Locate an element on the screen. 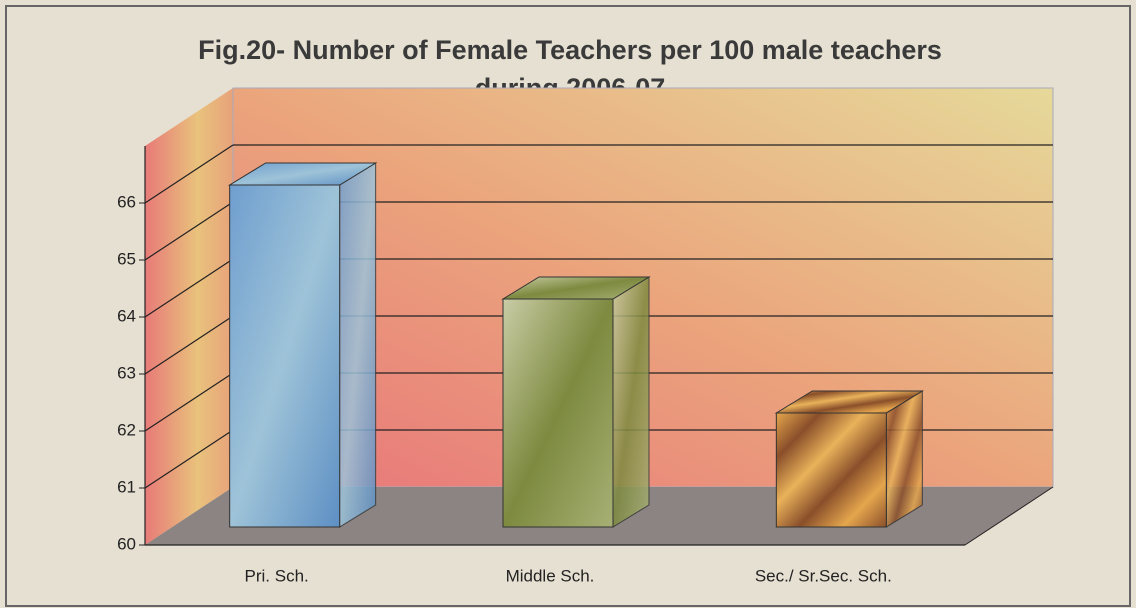 The width and height of the screenshot is (1136, 608). x-tick-label: Pri. Sch. is located at coordinates (277, 575).